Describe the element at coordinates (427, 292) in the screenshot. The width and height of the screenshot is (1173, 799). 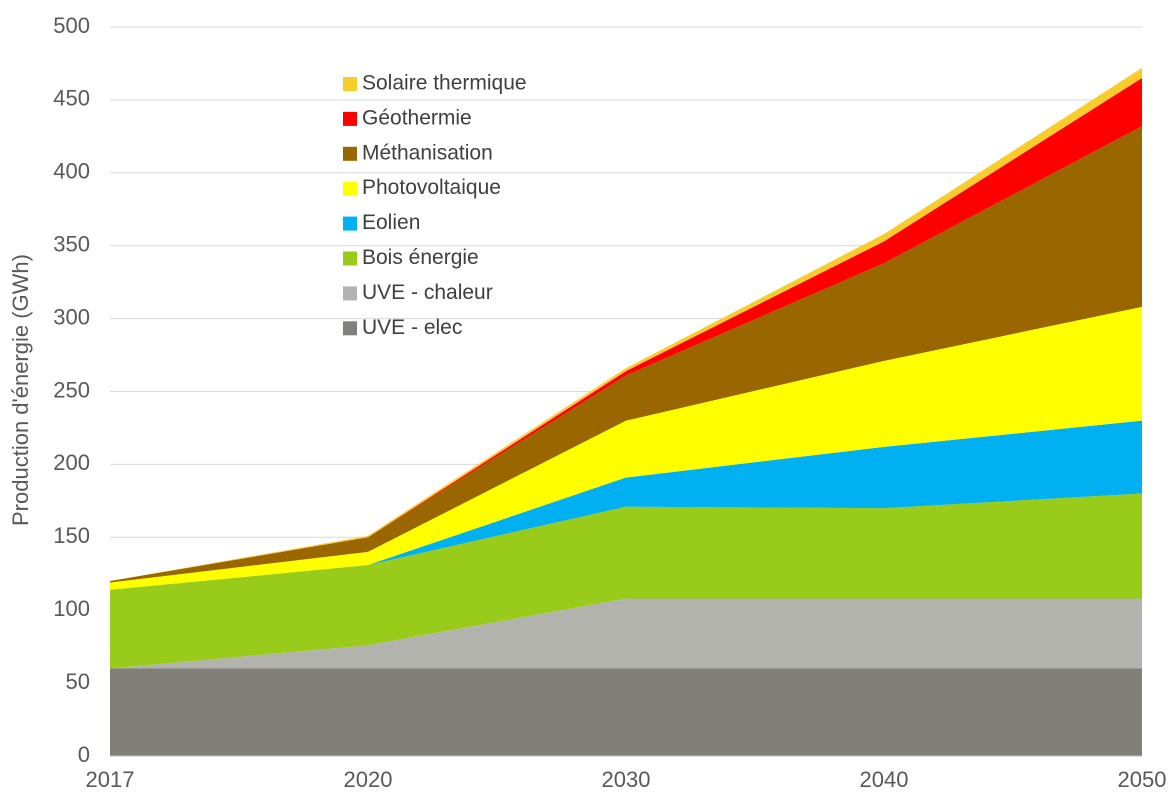
I see `legend-label: UVE - chaleur` at that location.